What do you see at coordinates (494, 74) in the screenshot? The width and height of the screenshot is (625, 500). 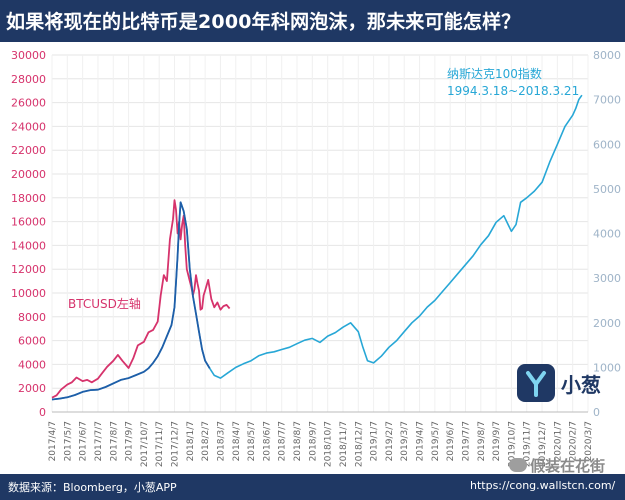 I see `nasdaq-label-line1: 纳斯达克100指数` at bounding box center [494, 74].